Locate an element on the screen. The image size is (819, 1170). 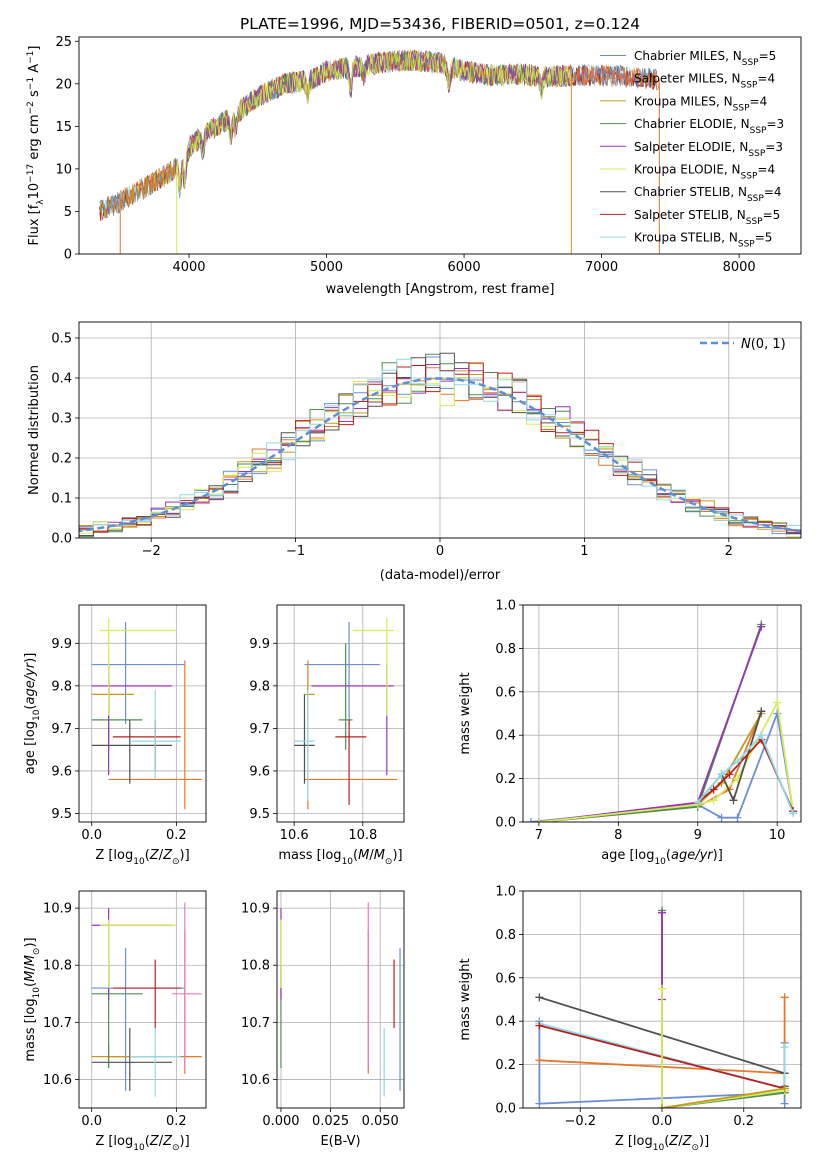
legend-entry: Chabrier MILES, NSSP=5 is located at coordinates (705, 58).